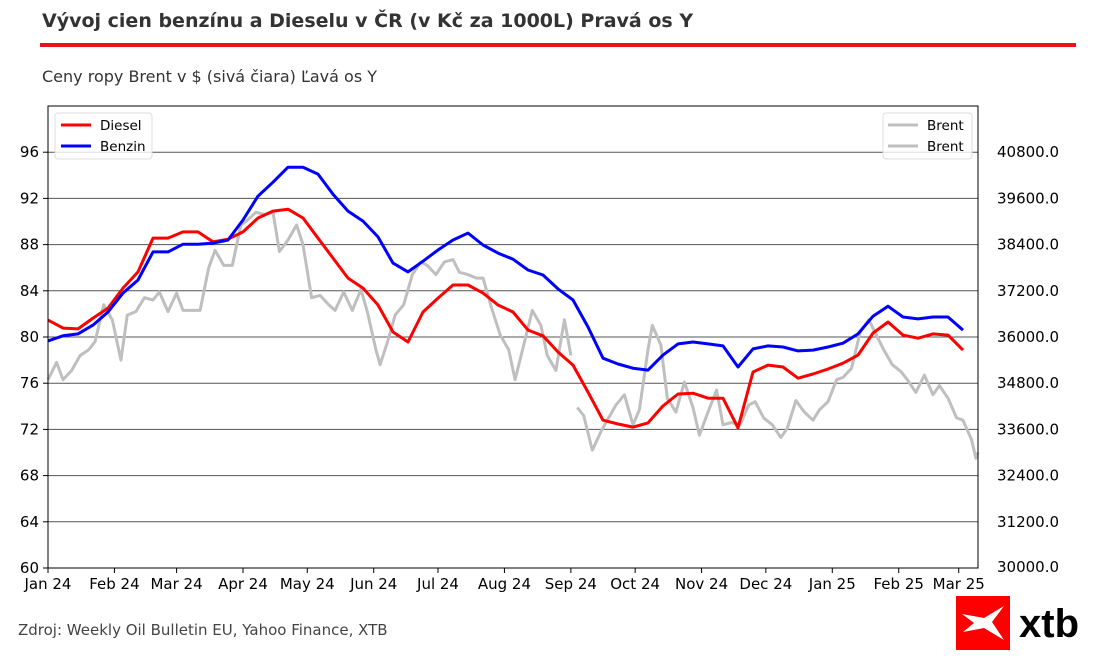 Image resolution: width=1103 pixels, height=662 pixels. What do you see at coordinates (437, 584) in the screenshot?
I see `x-tick-label: Jul 24` at bounding box center [437, 584].